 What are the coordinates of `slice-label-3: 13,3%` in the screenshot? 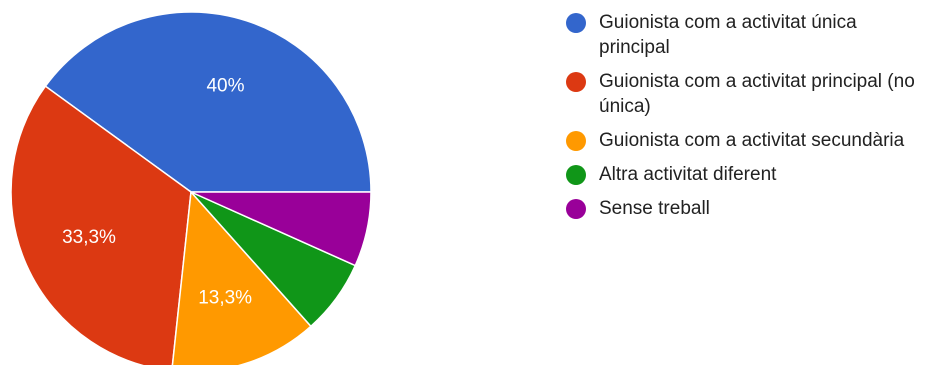 It's located at (225, 298).